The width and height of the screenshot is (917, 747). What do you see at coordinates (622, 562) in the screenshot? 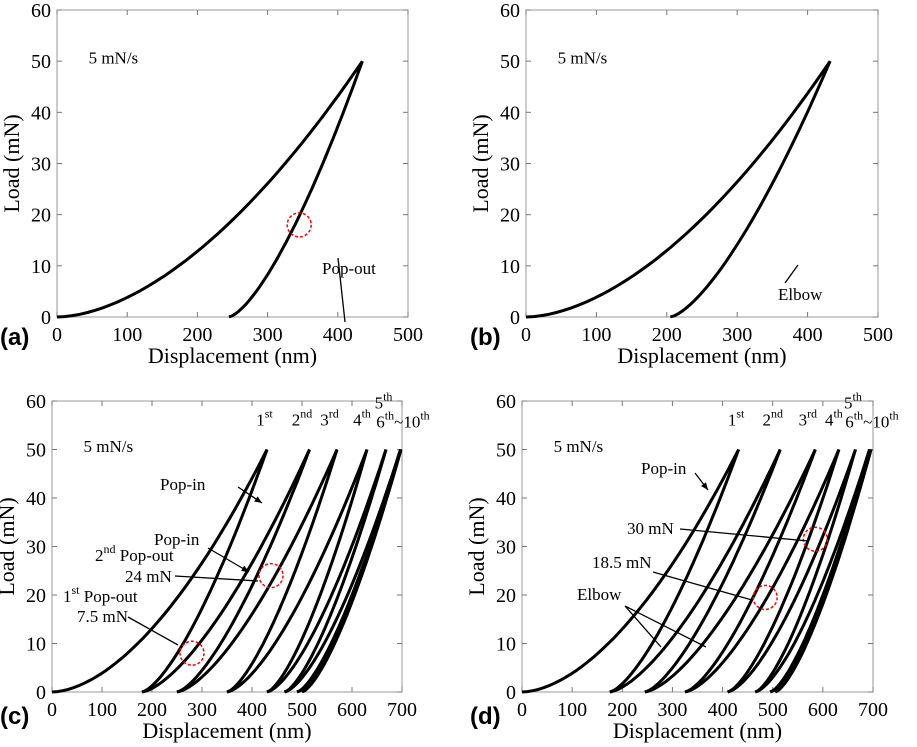
I see `annotation-label: 18.5 mN` at bounding box center [622, 562].